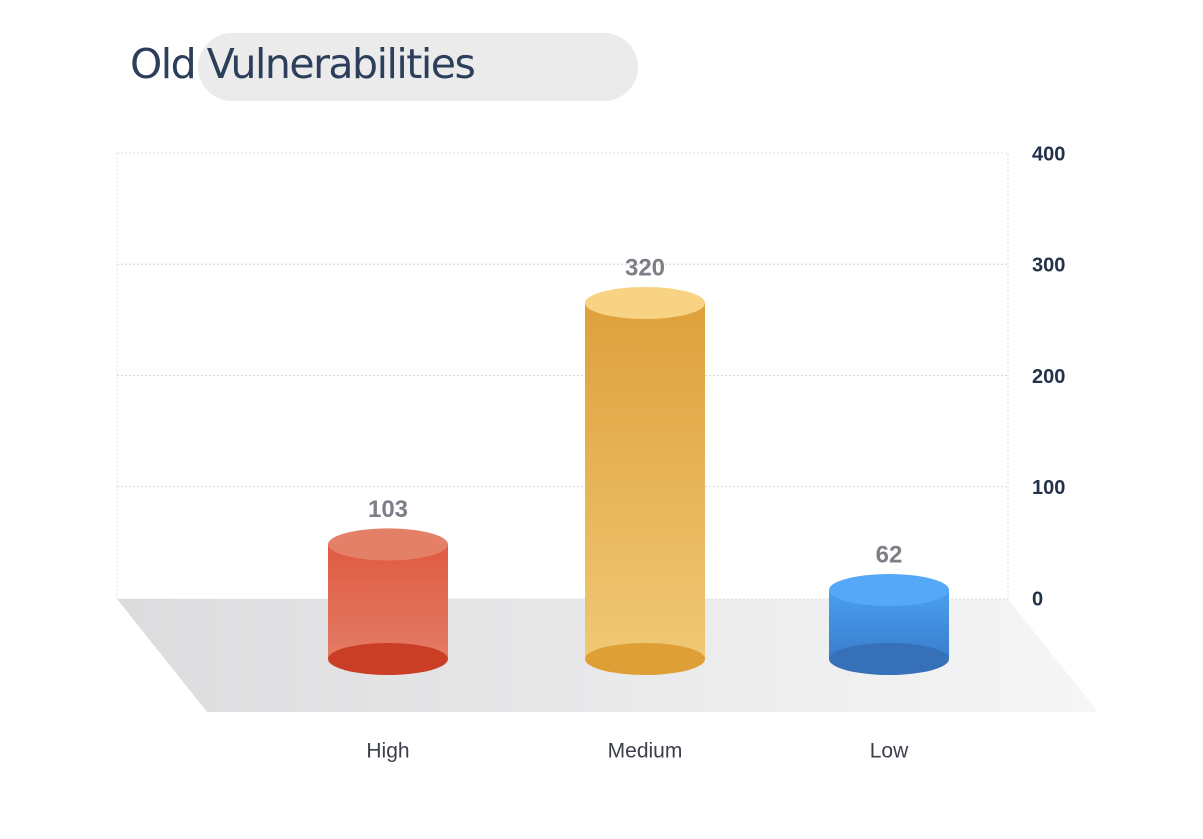 Image resolution: width=1203 pixels, height=839 pixels. I want to click on chart-title: Old Vulnerabilities, so click(303, 64).